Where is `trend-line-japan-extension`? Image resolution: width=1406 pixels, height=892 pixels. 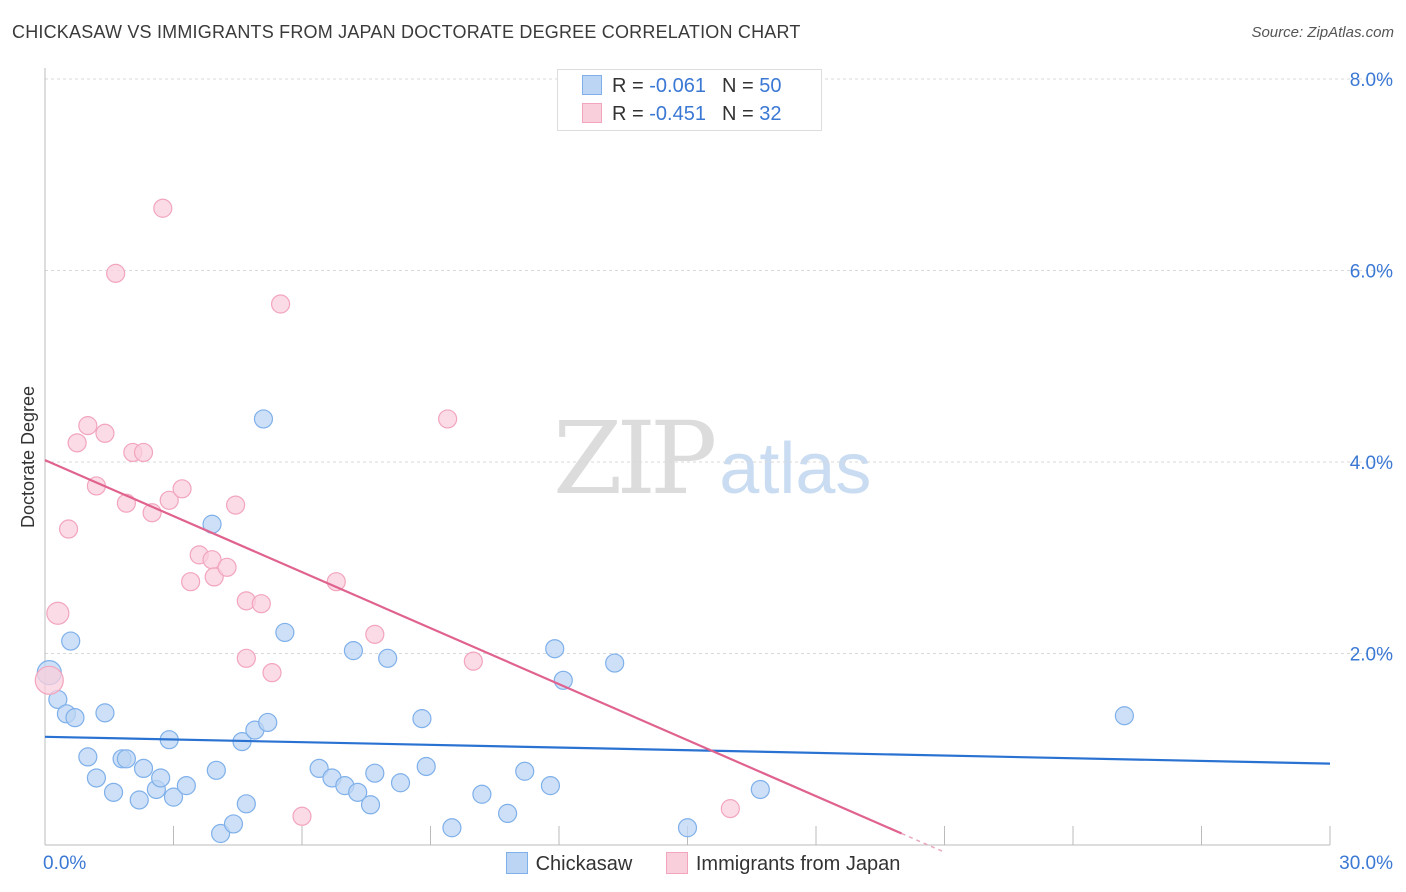
trend-line-japan-extension is located at coordinates (923, 842).